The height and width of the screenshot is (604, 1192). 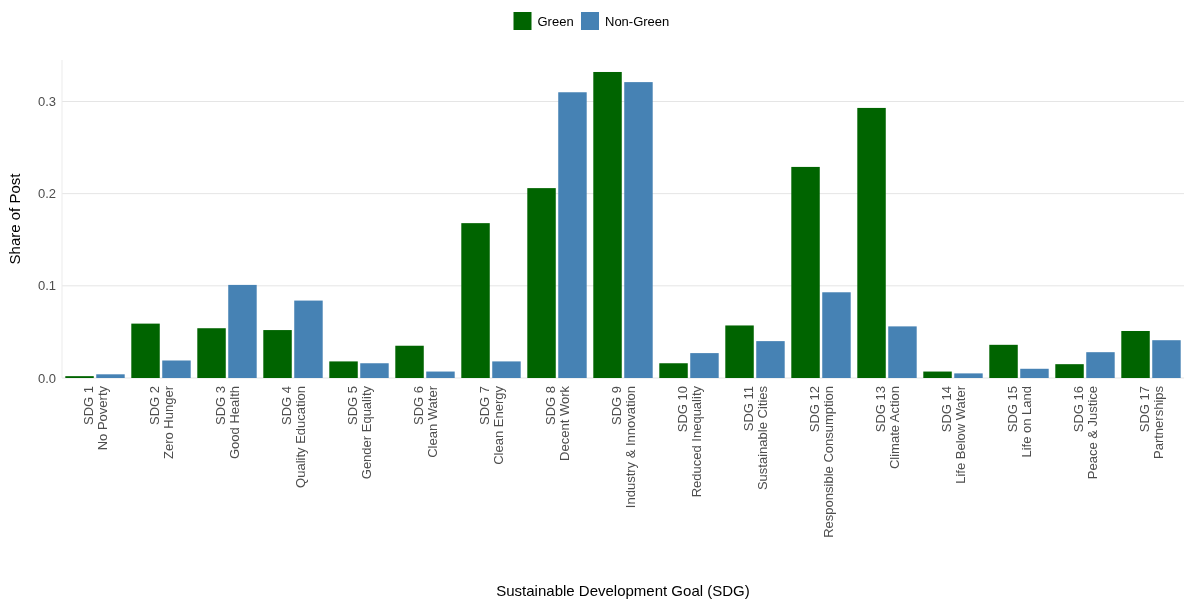 I want to click on x-tick-label: SDG 2 Zero Hunger, so click(x=161, y=422).